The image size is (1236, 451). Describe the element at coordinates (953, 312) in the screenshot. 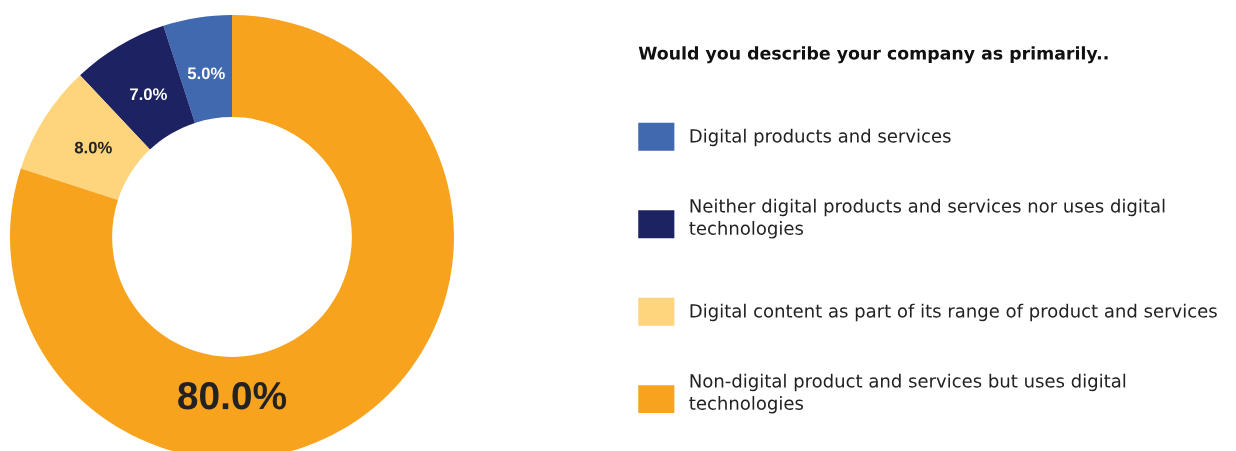

I see `legend-label: Digital content as part of its range of product and services` at that location.